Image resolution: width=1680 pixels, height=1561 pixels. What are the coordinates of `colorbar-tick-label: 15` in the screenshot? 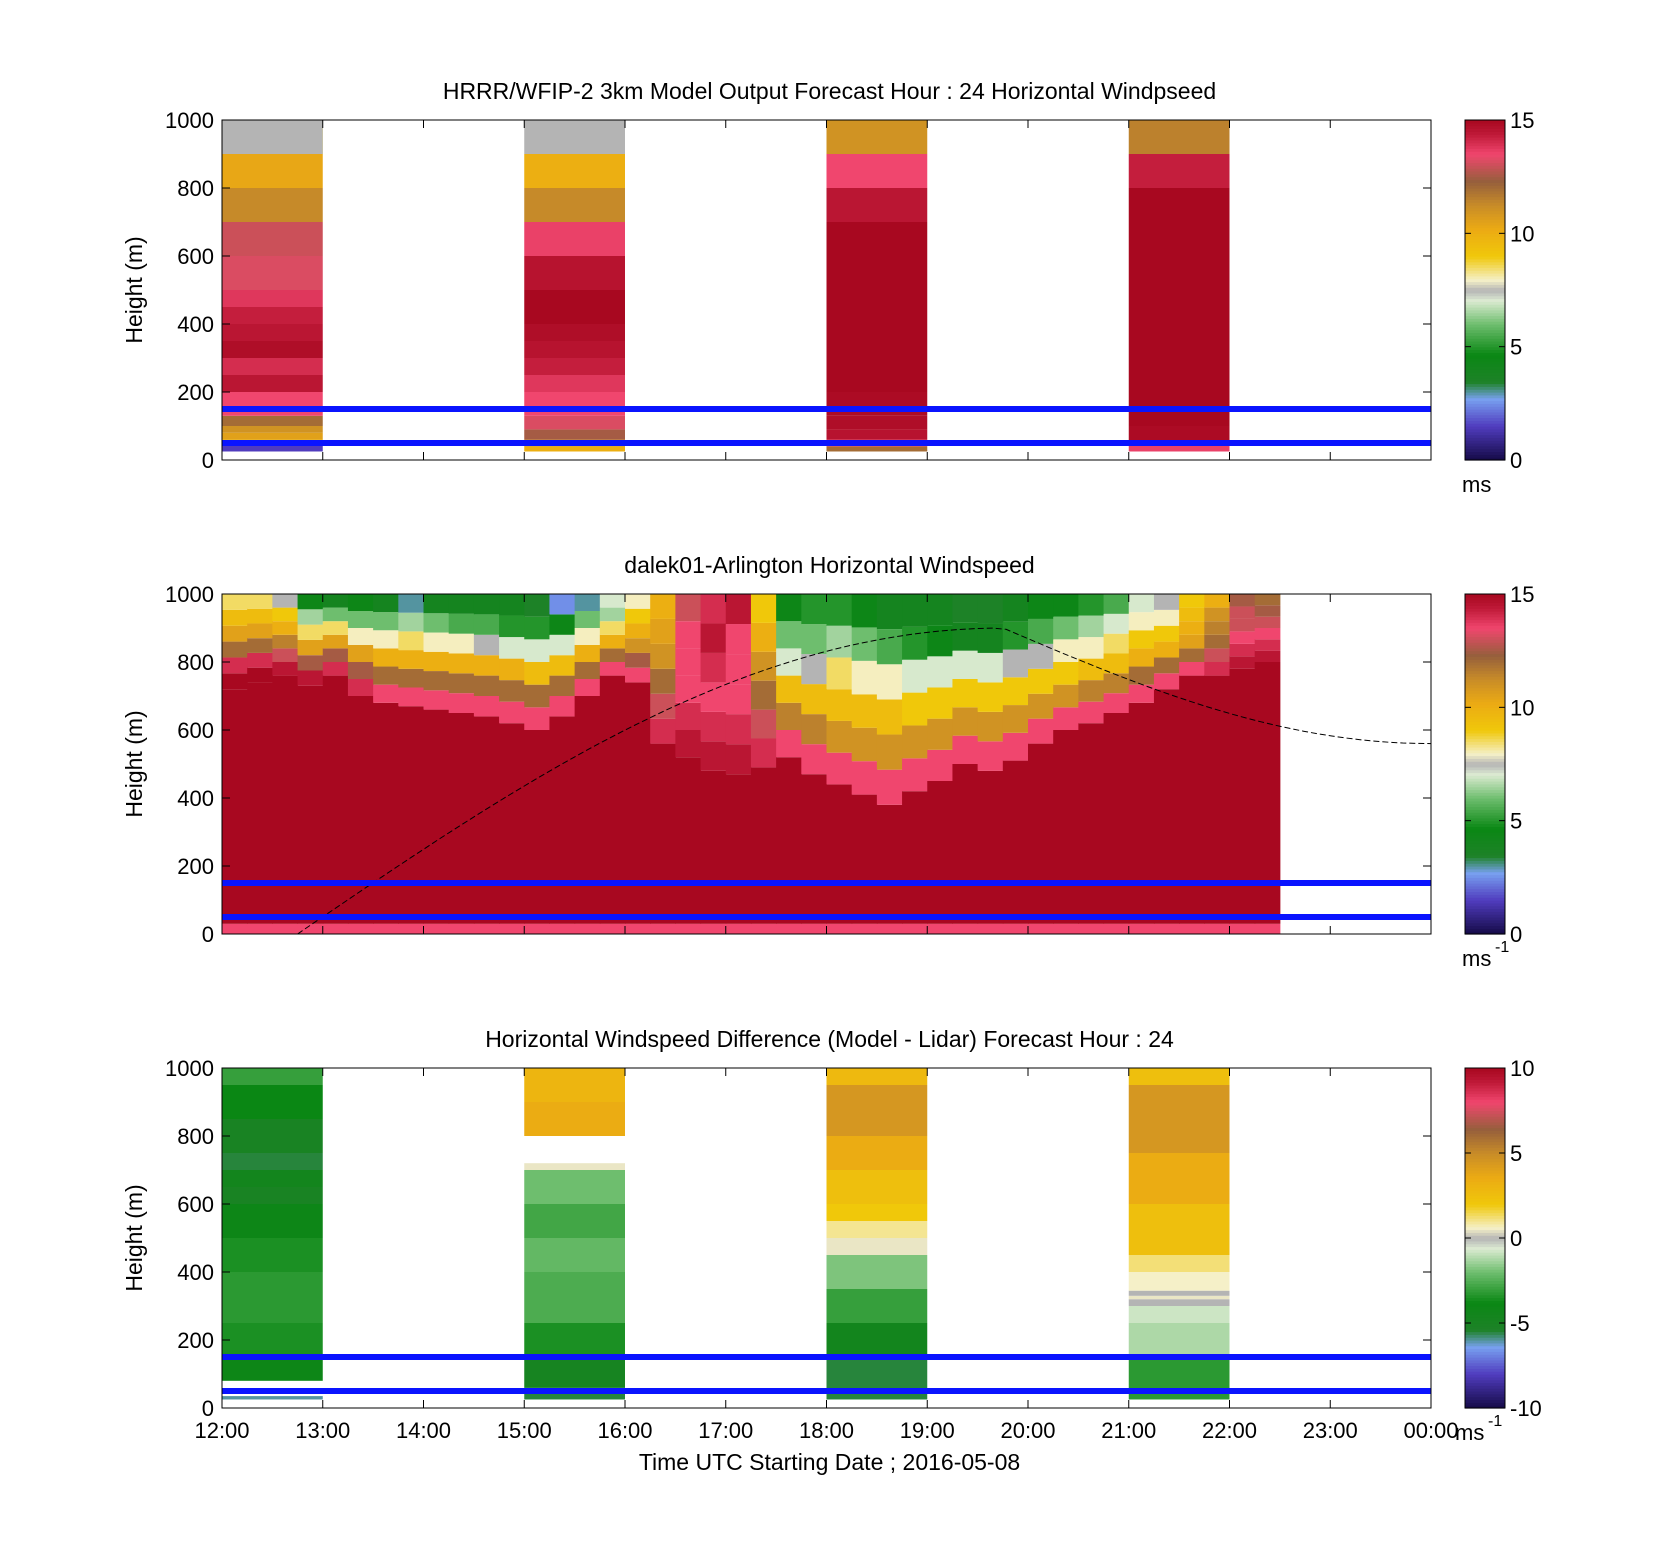 It's located at (1522, 120).